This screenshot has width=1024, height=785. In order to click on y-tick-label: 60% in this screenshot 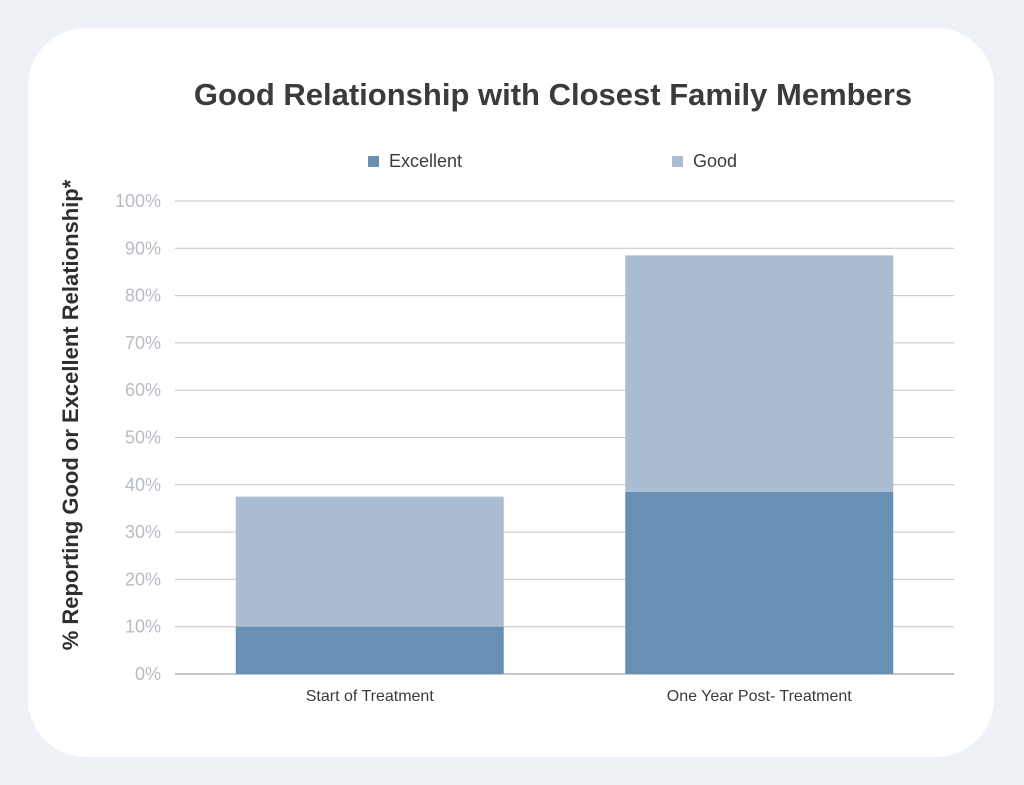, I will do `click(143, 390)`.